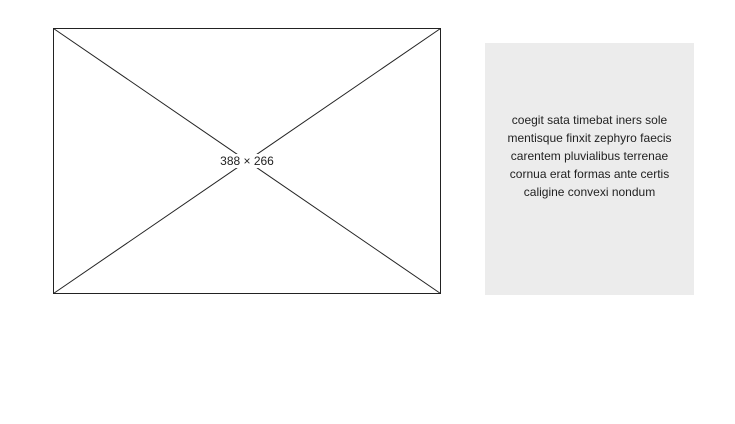  I want to click on image-dimension-text: 388 × 266, so click(247, 161).